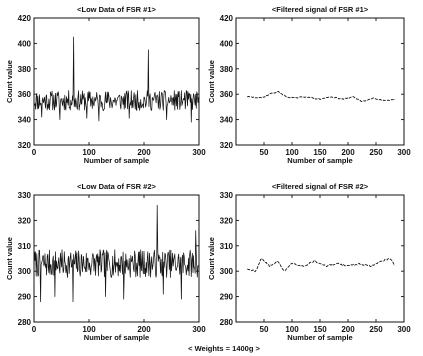  Describe the element at coordinates (320, 9) in the screenshot. I see `chart-title: <Filtered signal of FSR #1>` at that location.